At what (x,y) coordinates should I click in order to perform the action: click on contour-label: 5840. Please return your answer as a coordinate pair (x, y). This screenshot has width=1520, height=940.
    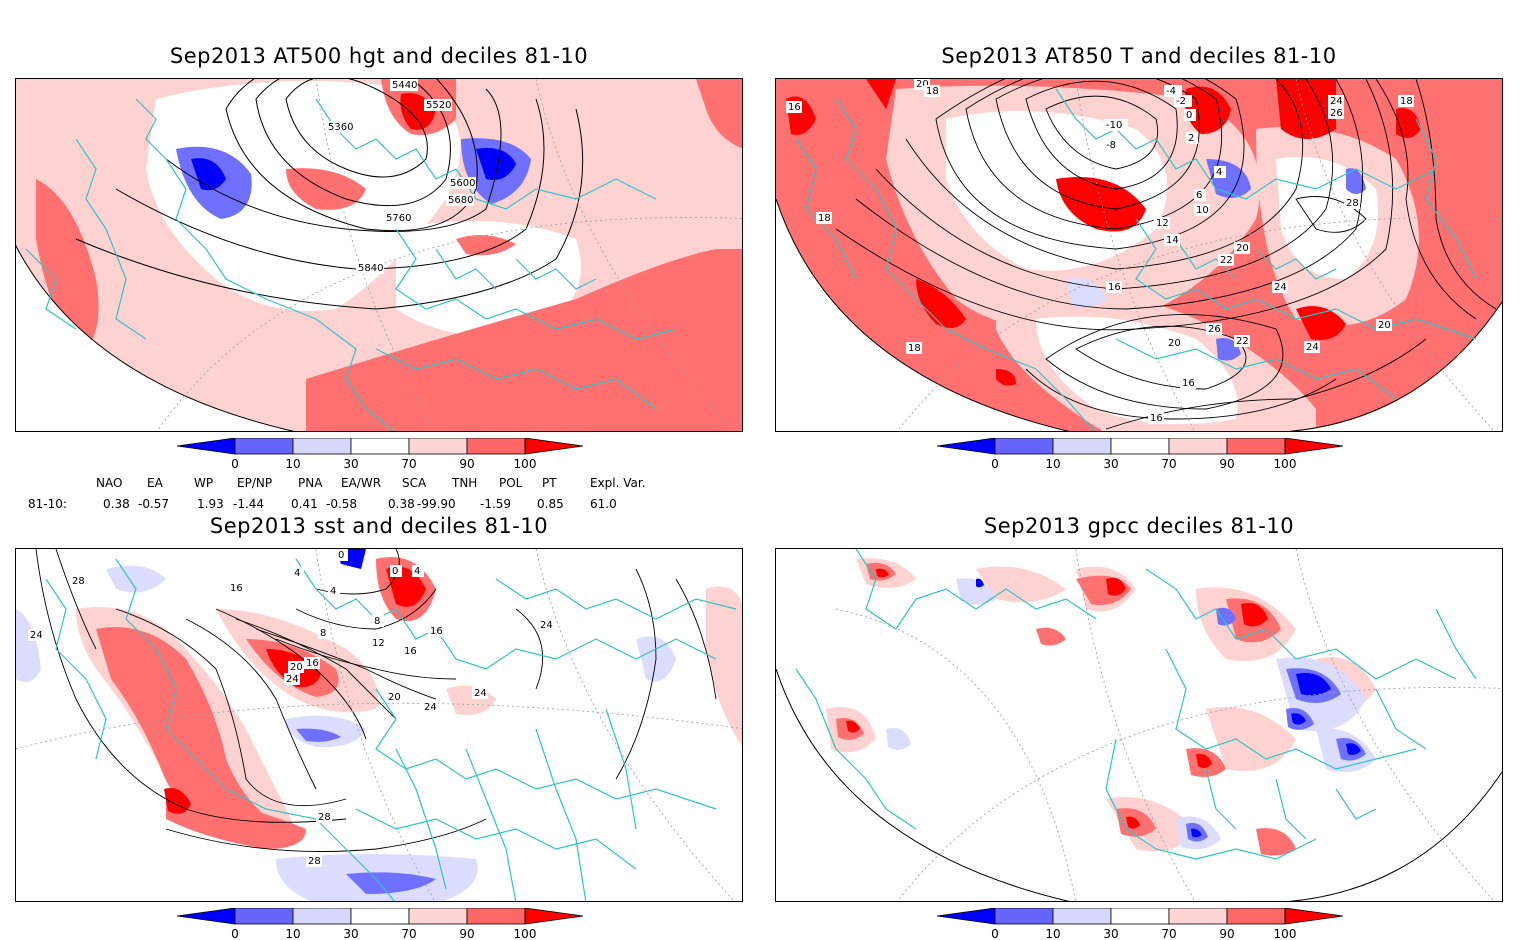
    Looking at the image, I should click on (370, 268).